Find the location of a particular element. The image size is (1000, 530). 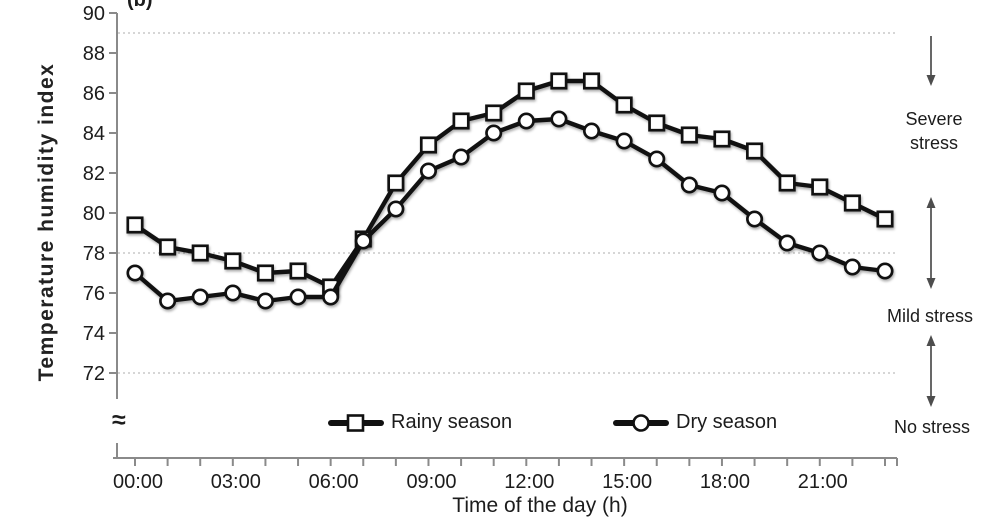

legend-item-rainy-season: Rainy season is located at coordinates (420, 422).